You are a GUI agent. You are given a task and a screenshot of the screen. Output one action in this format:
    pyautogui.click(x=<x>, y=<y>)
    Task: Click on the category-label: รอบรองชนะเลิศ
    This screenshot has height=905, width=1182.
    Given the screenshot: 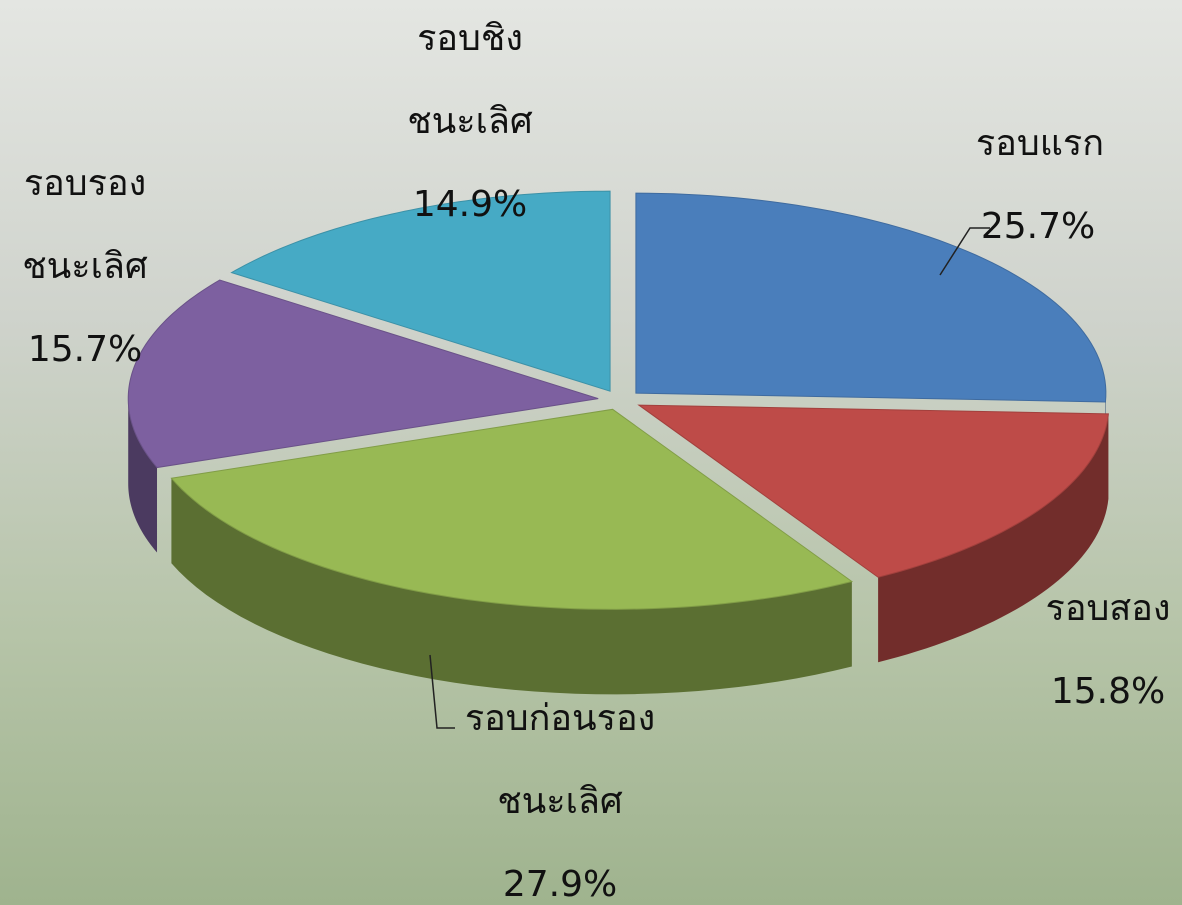 What is the action you would take?
    pyautogui.click(x=85, y=225)
    